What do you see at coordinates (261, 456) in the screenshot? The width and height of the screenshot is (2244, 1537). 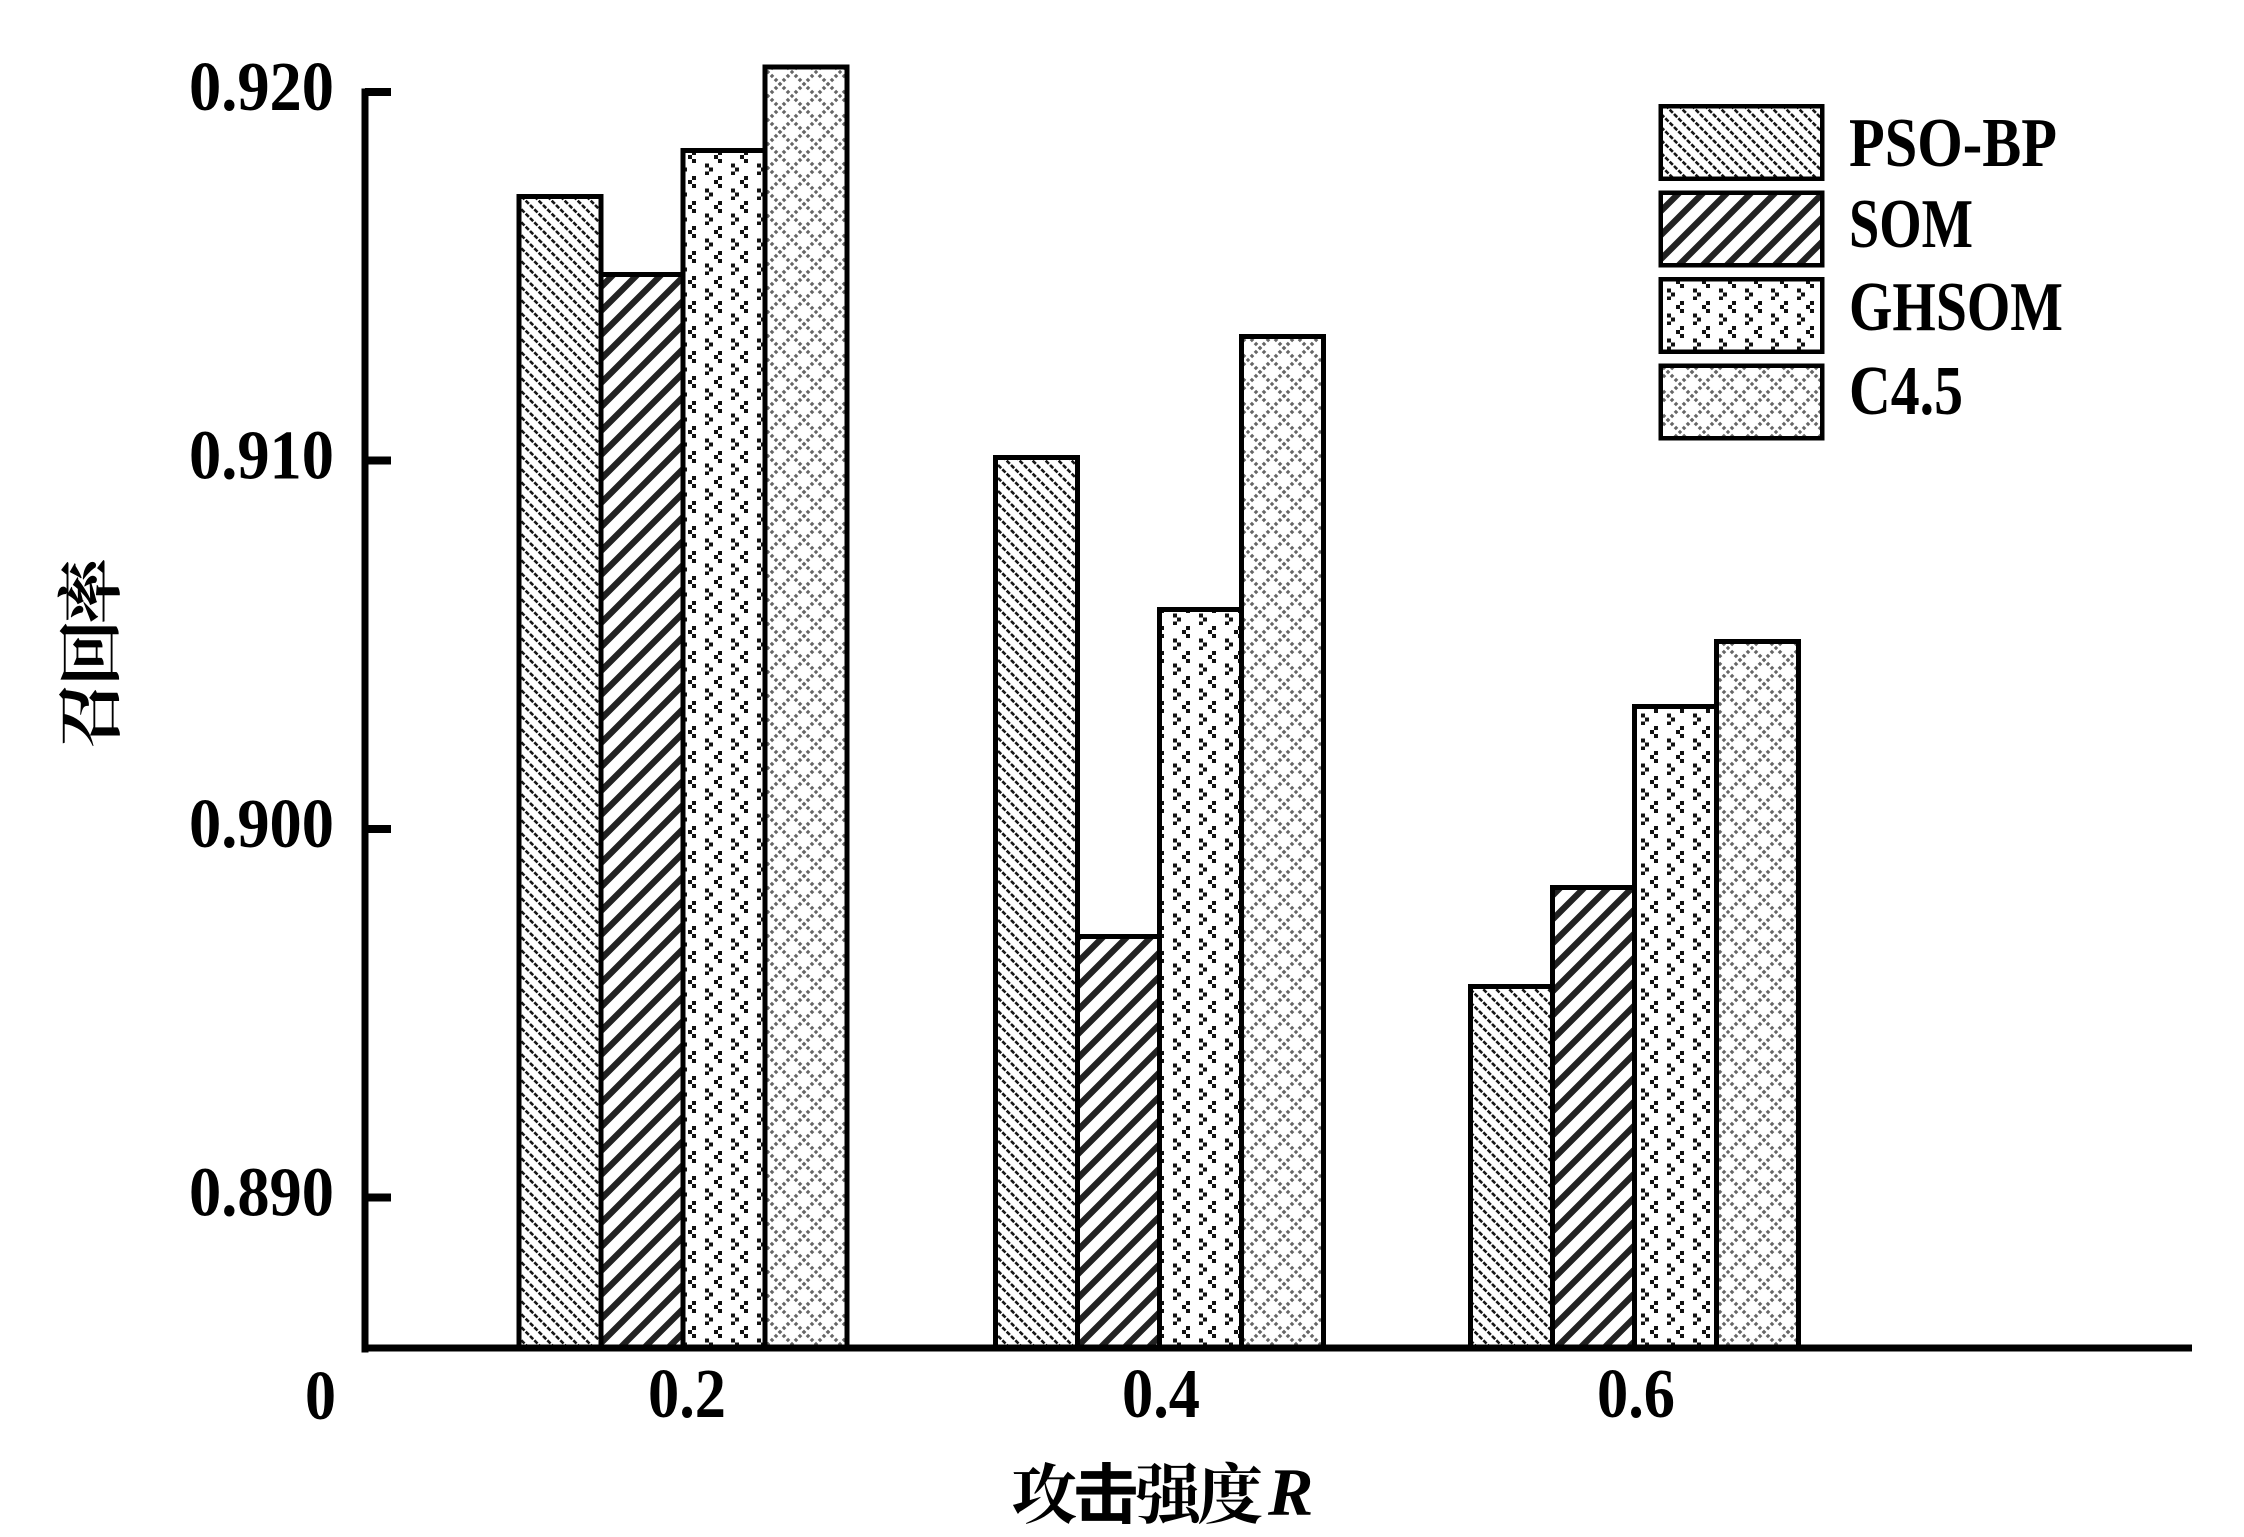 I see `svg-text: 0.910` at bounding box center [261, 456].